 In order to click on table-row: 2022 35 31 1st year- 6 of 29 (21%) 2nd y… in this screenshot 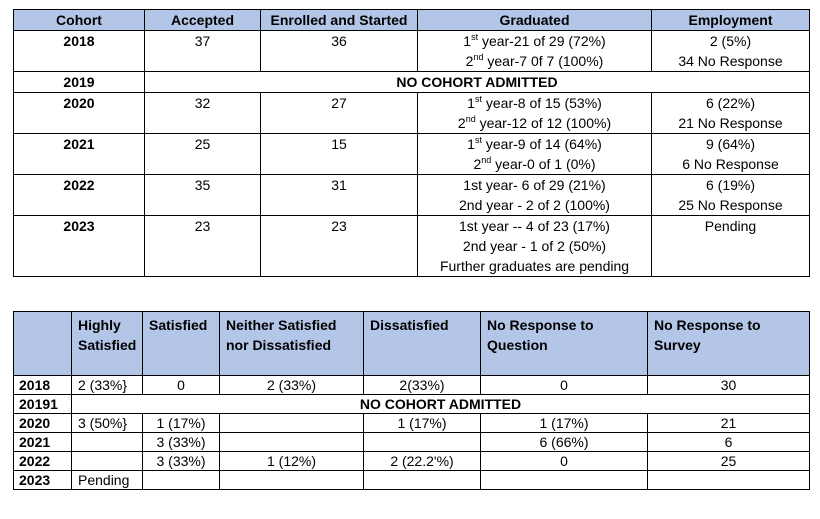, I will do `click(411, 195)`.